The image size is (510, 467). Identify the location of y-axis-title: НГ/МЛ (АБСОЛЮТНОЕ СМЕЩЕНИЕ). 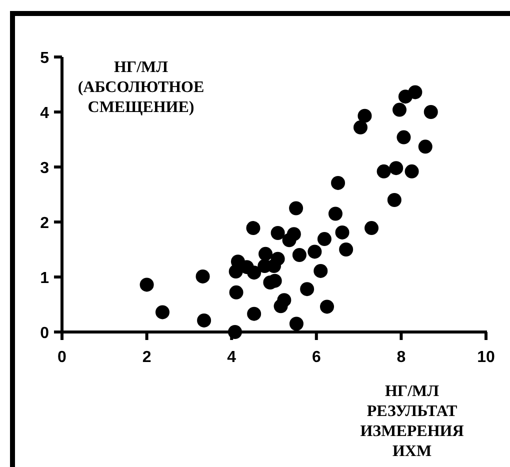
(141, 87).